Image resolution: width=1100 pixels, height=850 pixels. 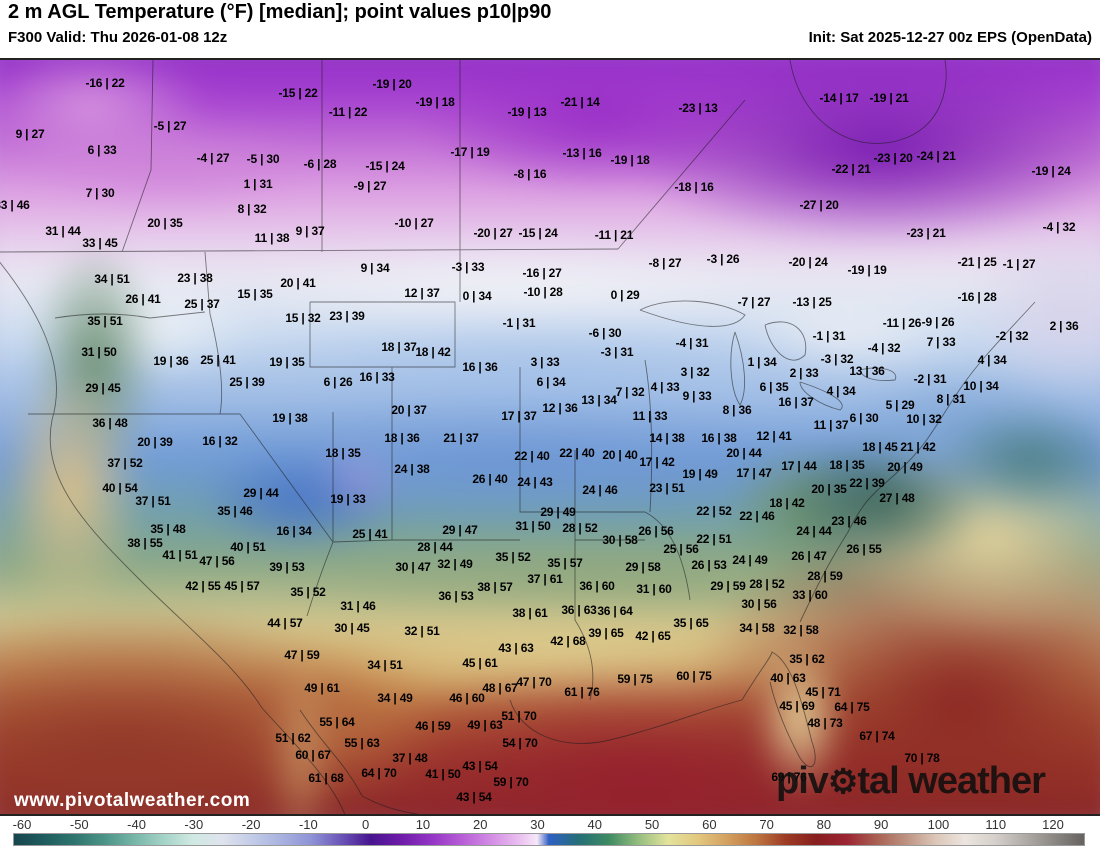 What do you see at coordinates (709, 824) in the screenshot?
I see `tick-label: 60` at bounding box center [709, 824].